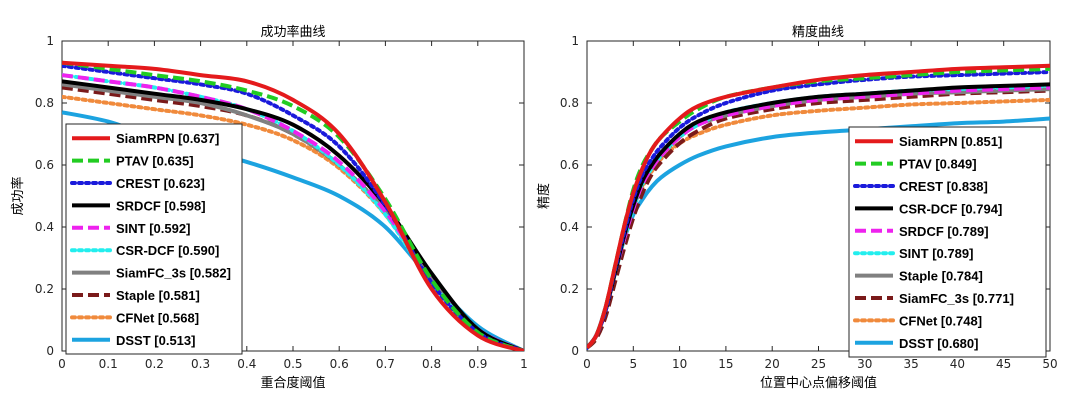  What do you see at coordinates (173, 273) in the screenshot?
I see `legend-label: SiamFC_3s [0.582]` at bounding box center [173, 273].